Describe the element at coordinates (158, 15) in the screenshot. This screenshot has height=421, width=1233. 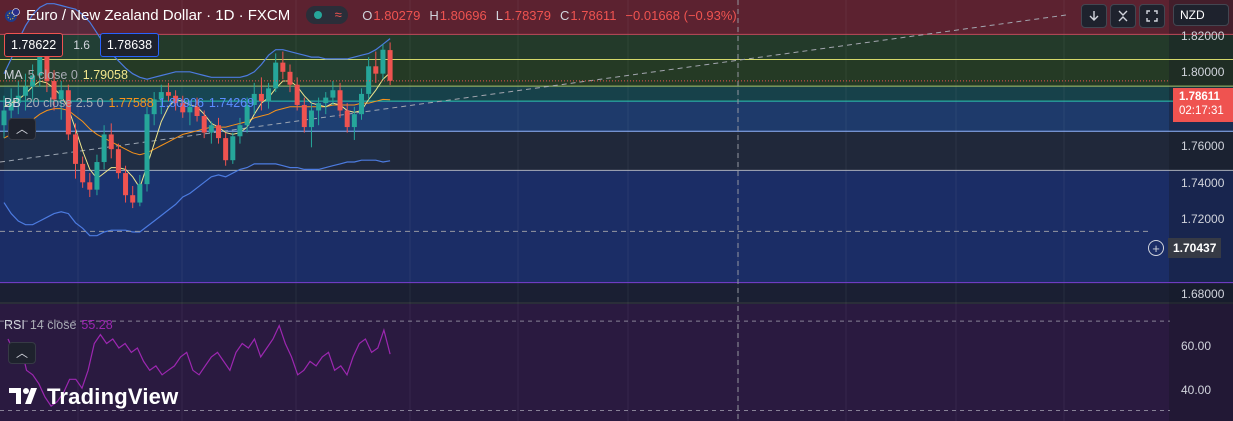
I see `symbol-title: Euro / New Zealand Dollar · 1D · FXCM` at that location.